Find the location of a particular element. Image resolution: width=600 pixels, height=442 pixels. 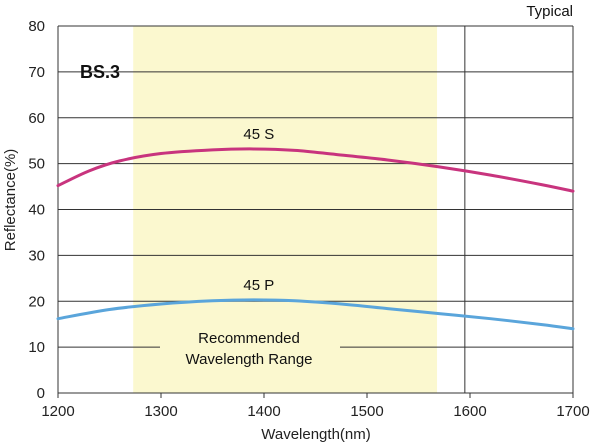

y-tick-label: 30 is located at coordinates (36, 255).